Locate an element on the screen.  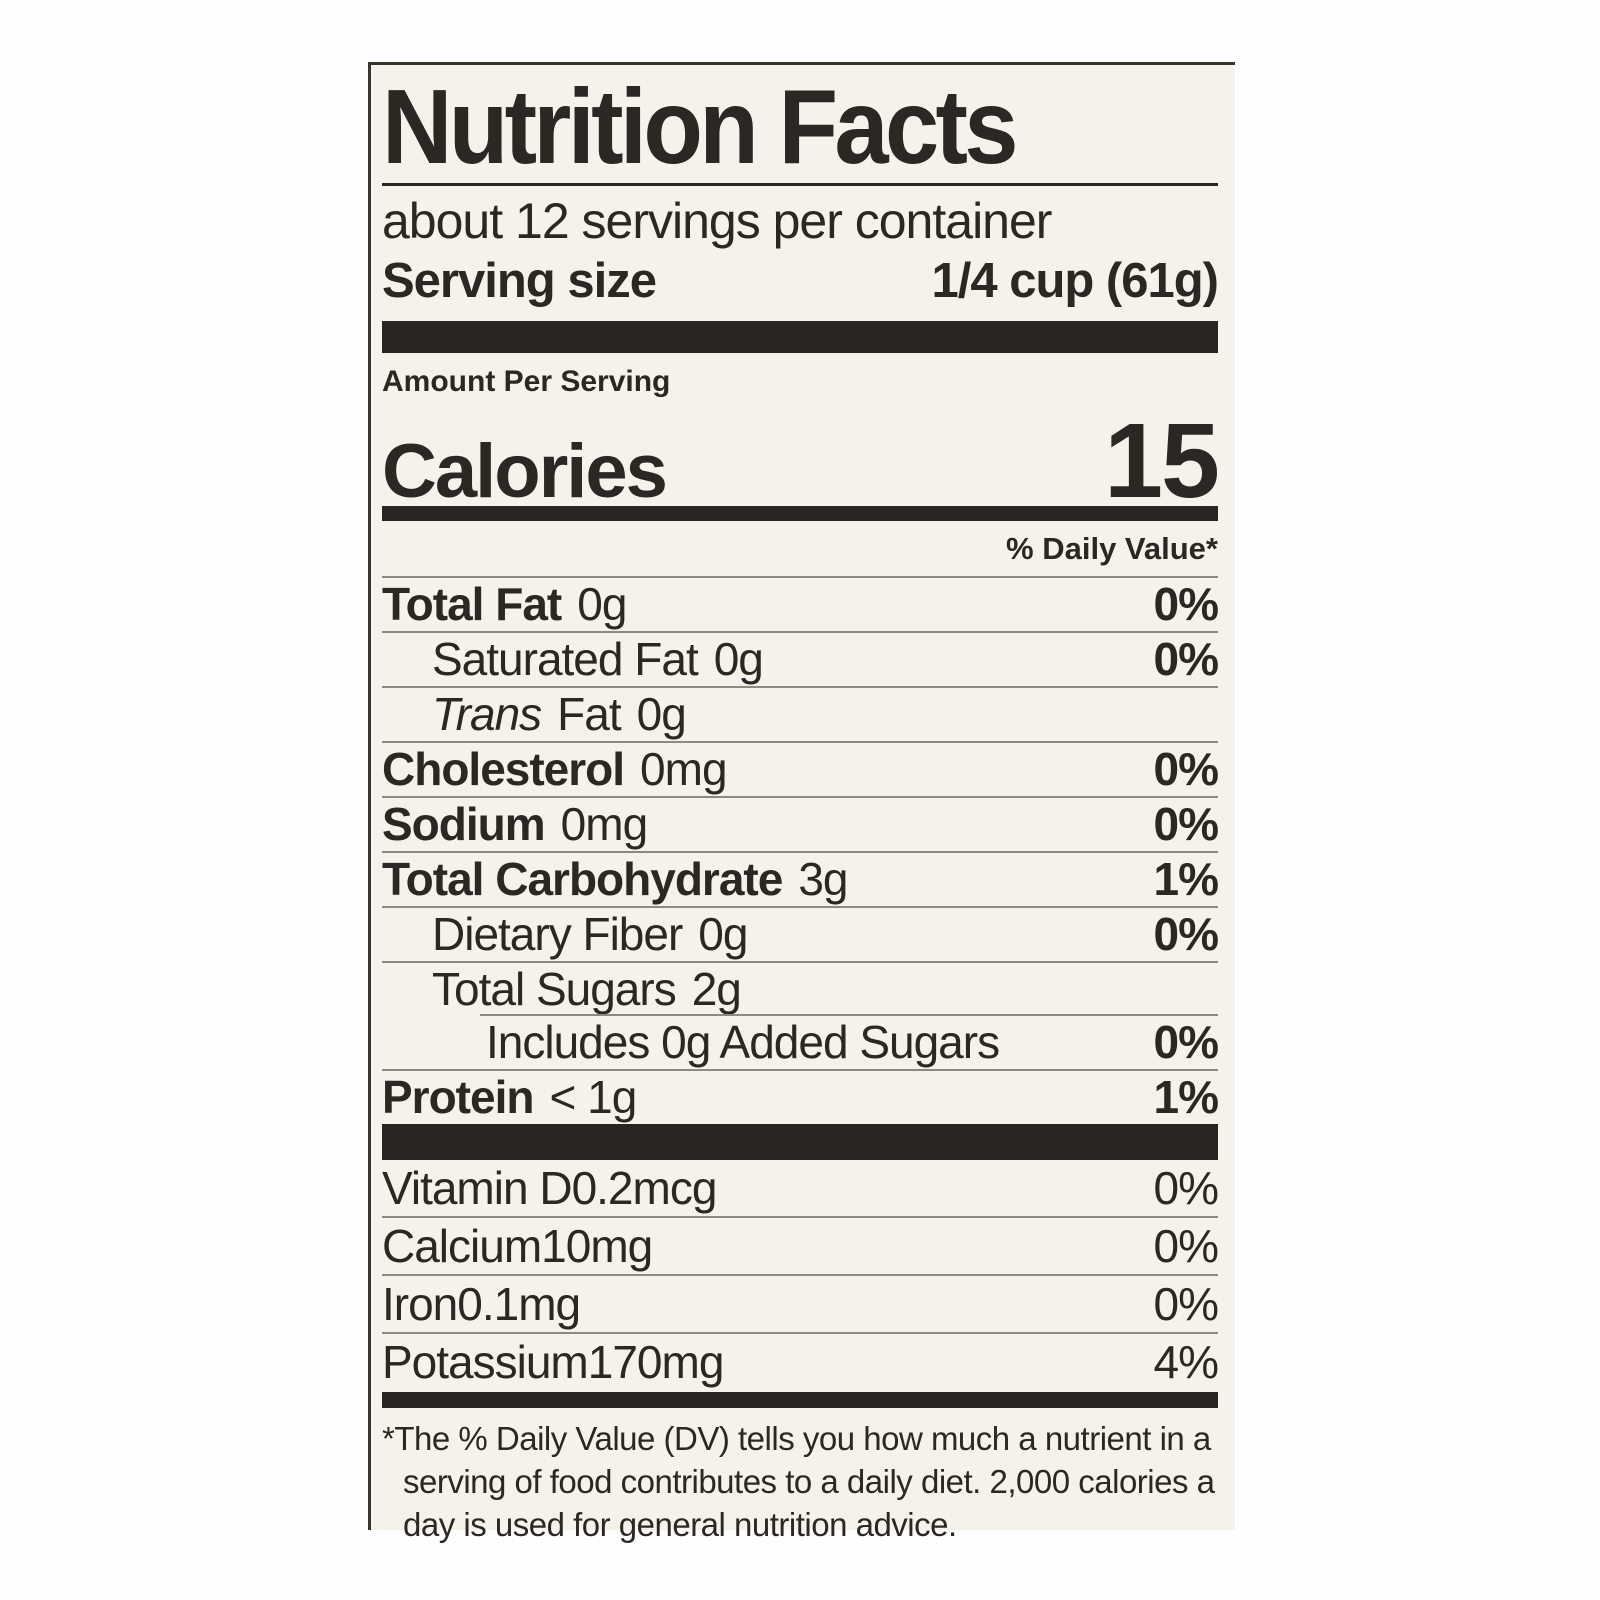
nutrient-row-cholesterol: Cholesterol 0mg 0% is located at coordinates (800, 768).